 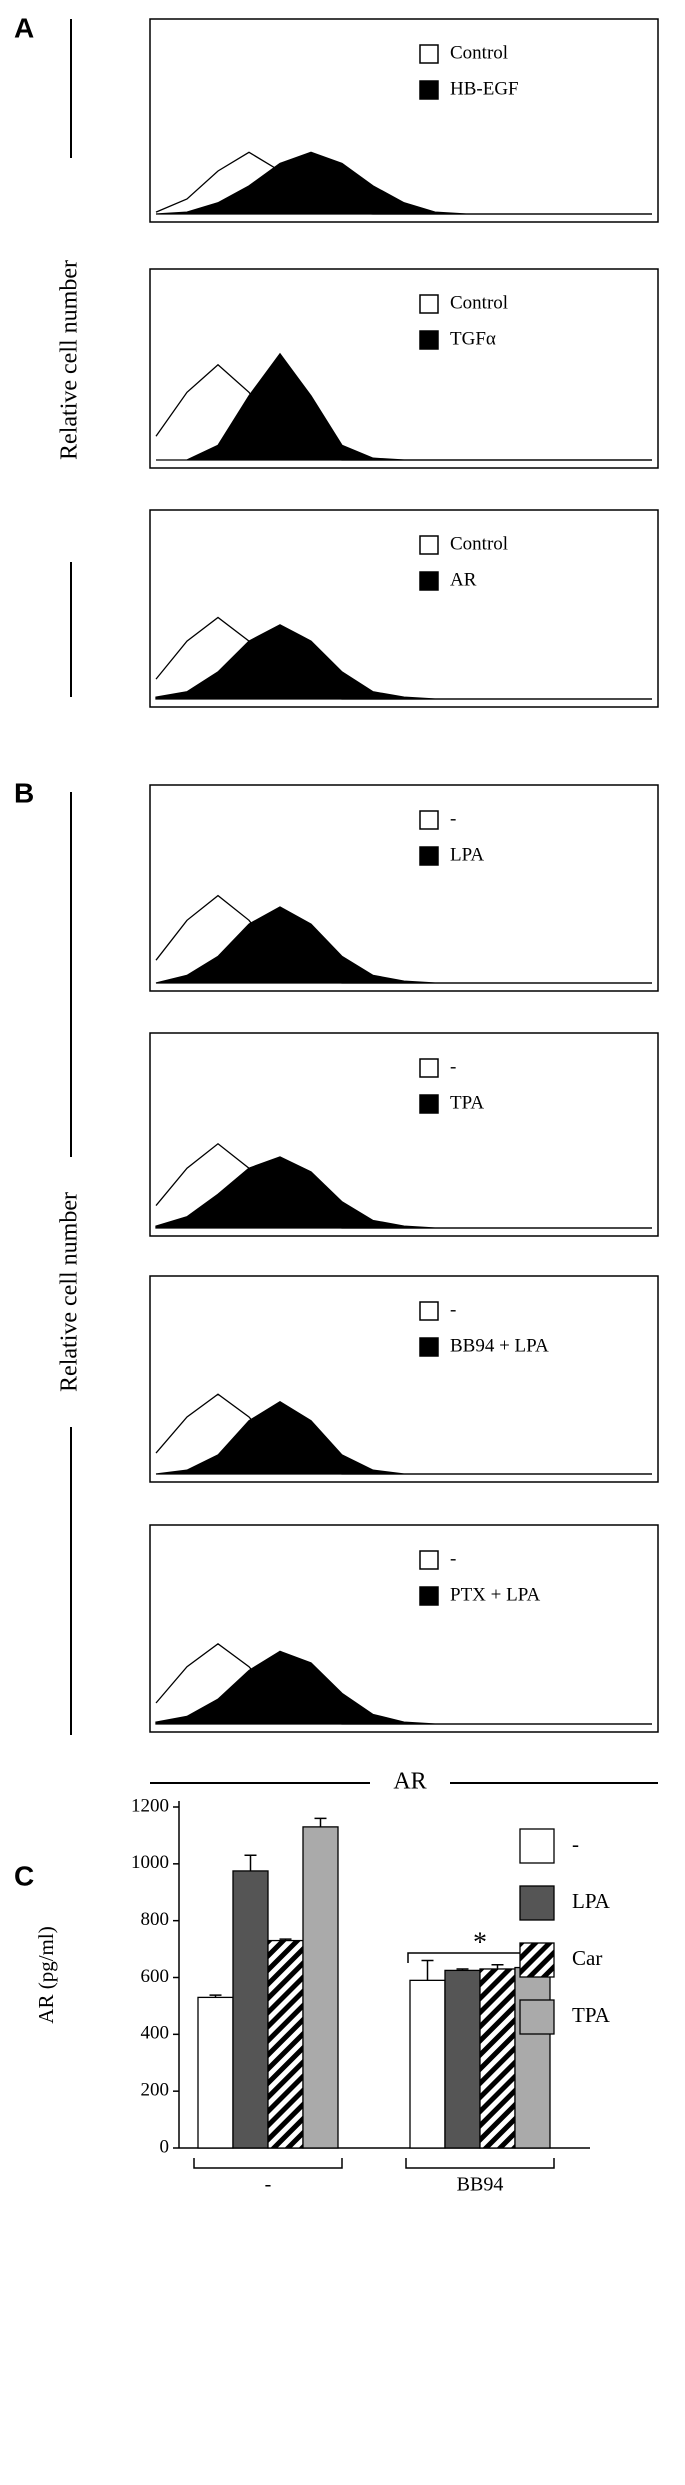 I want to click on panel-label: A, so click(x=24, y=27).